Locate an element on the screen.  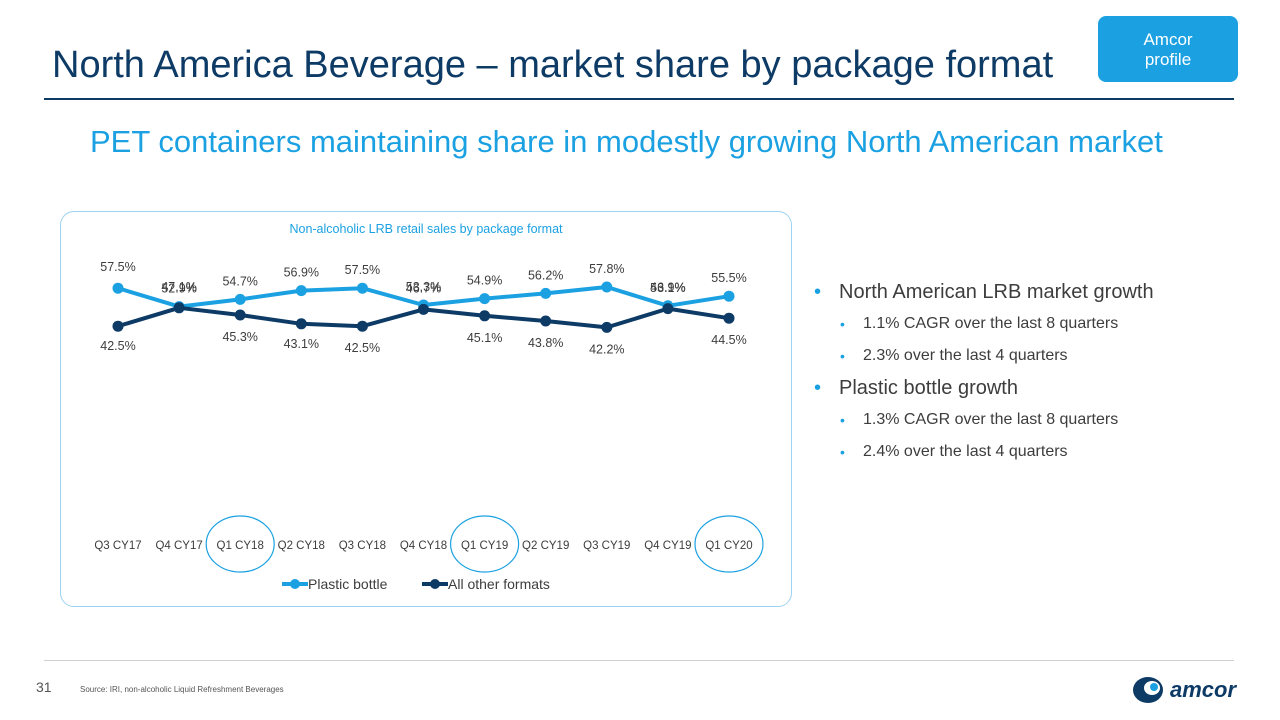
logo-wordmark: amcor is located at coordinates (1203, 689).